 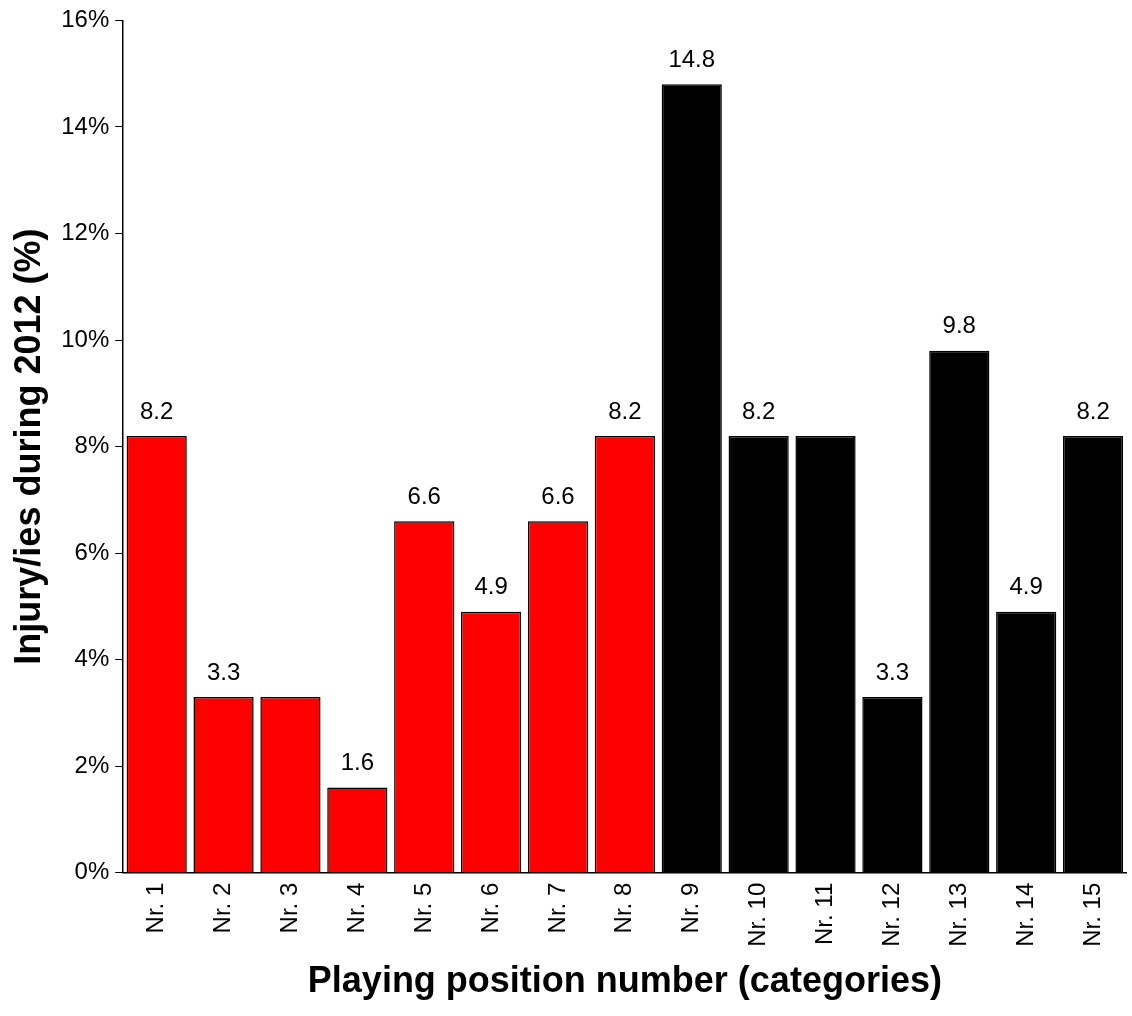 I want to click on y-tick-label: 14%, so click(x=85, y=125).